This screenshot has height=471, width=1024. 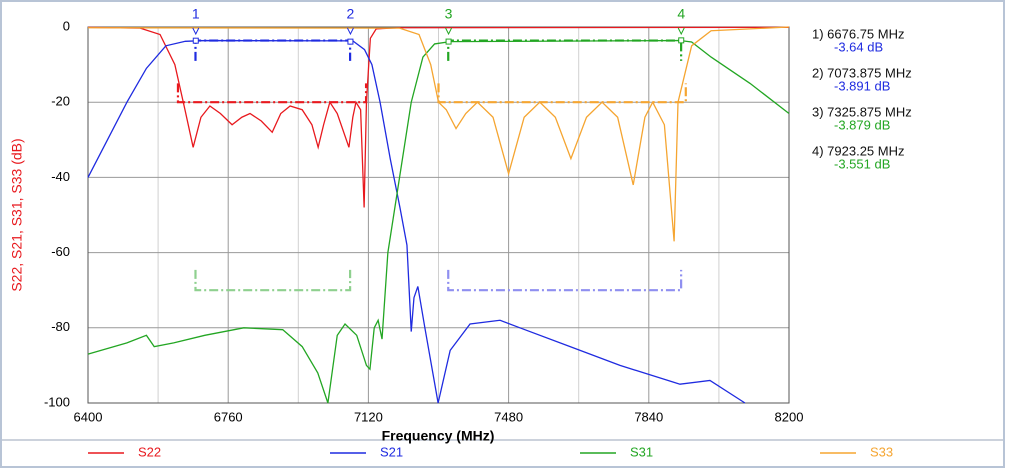 What do you see at coordinates (789, 416) in the screenshot?
I see `x-tick-label: 8200` at bounding box center [789, 416].